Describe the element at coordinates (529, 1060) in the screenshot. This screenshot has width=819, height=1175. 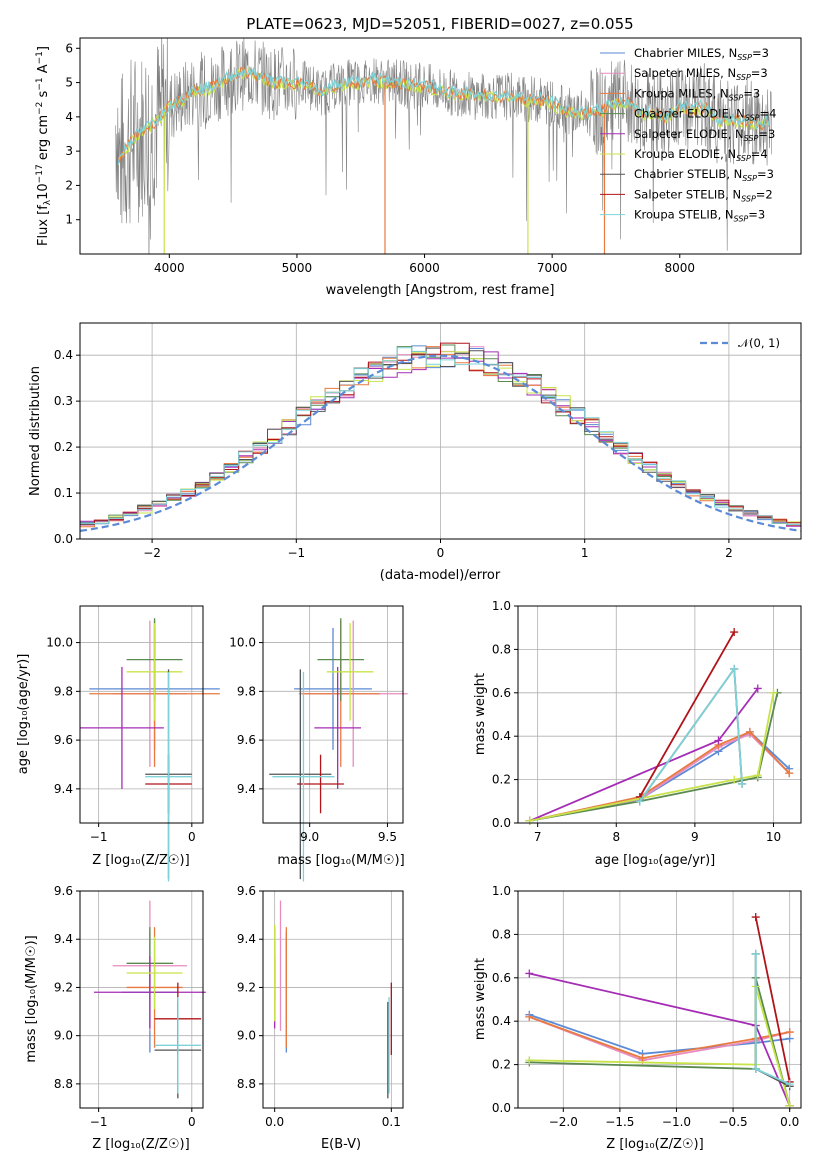
I see `weight-vs-Z-marker-kroupa-elodie` at that location.